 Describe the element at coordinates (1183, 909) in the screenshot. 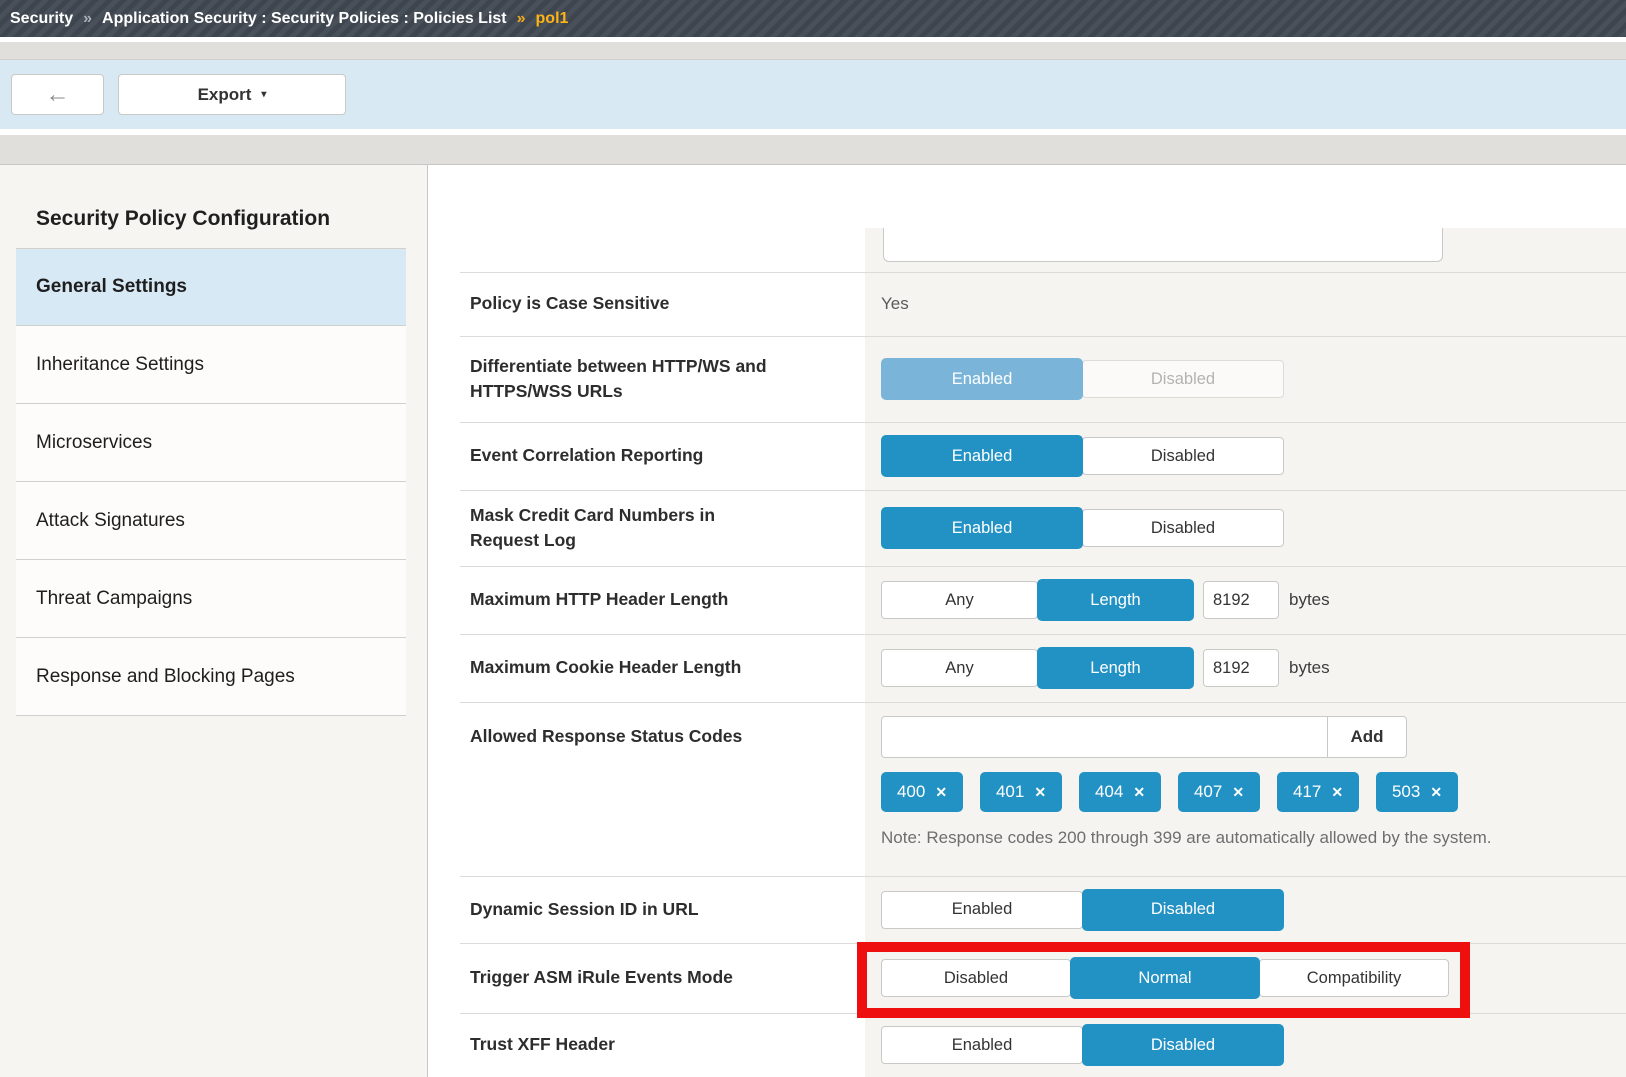

I see `dynamic-session-disabled-button: Disabled` at that location.